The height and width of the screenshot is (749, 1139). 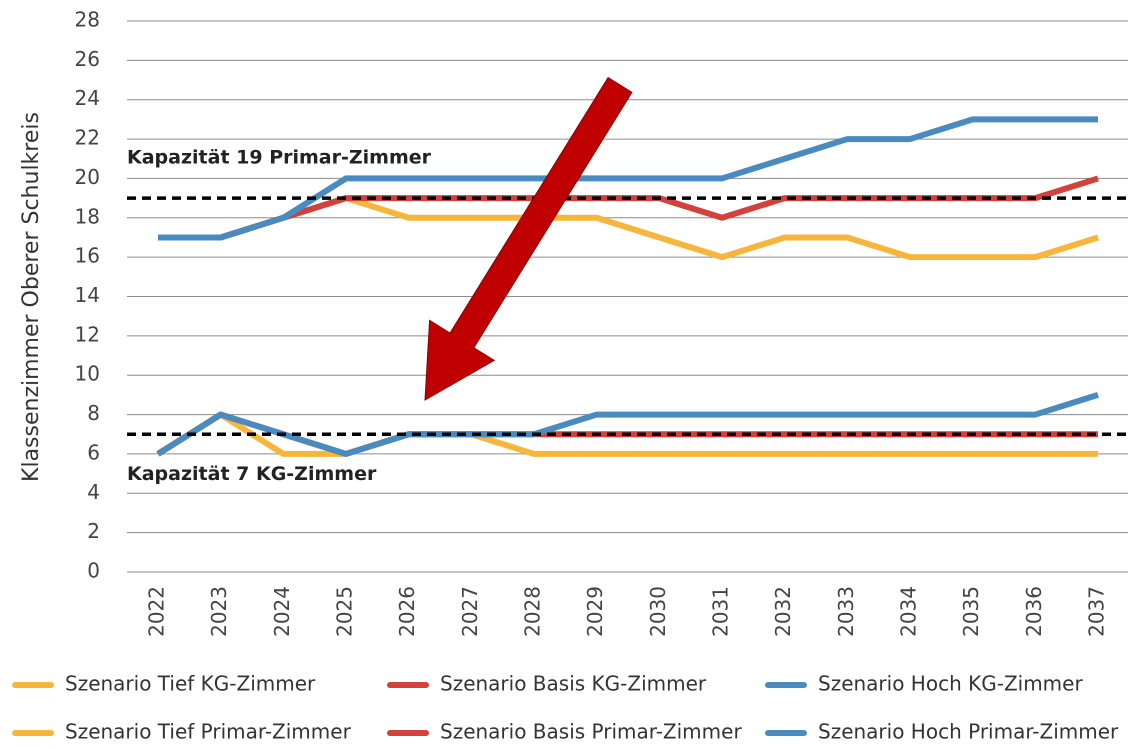 What do you see at coordinates (93, 492) in the screenshot?
I see `y-tick-label: 4` at bounding box center [93, 492].